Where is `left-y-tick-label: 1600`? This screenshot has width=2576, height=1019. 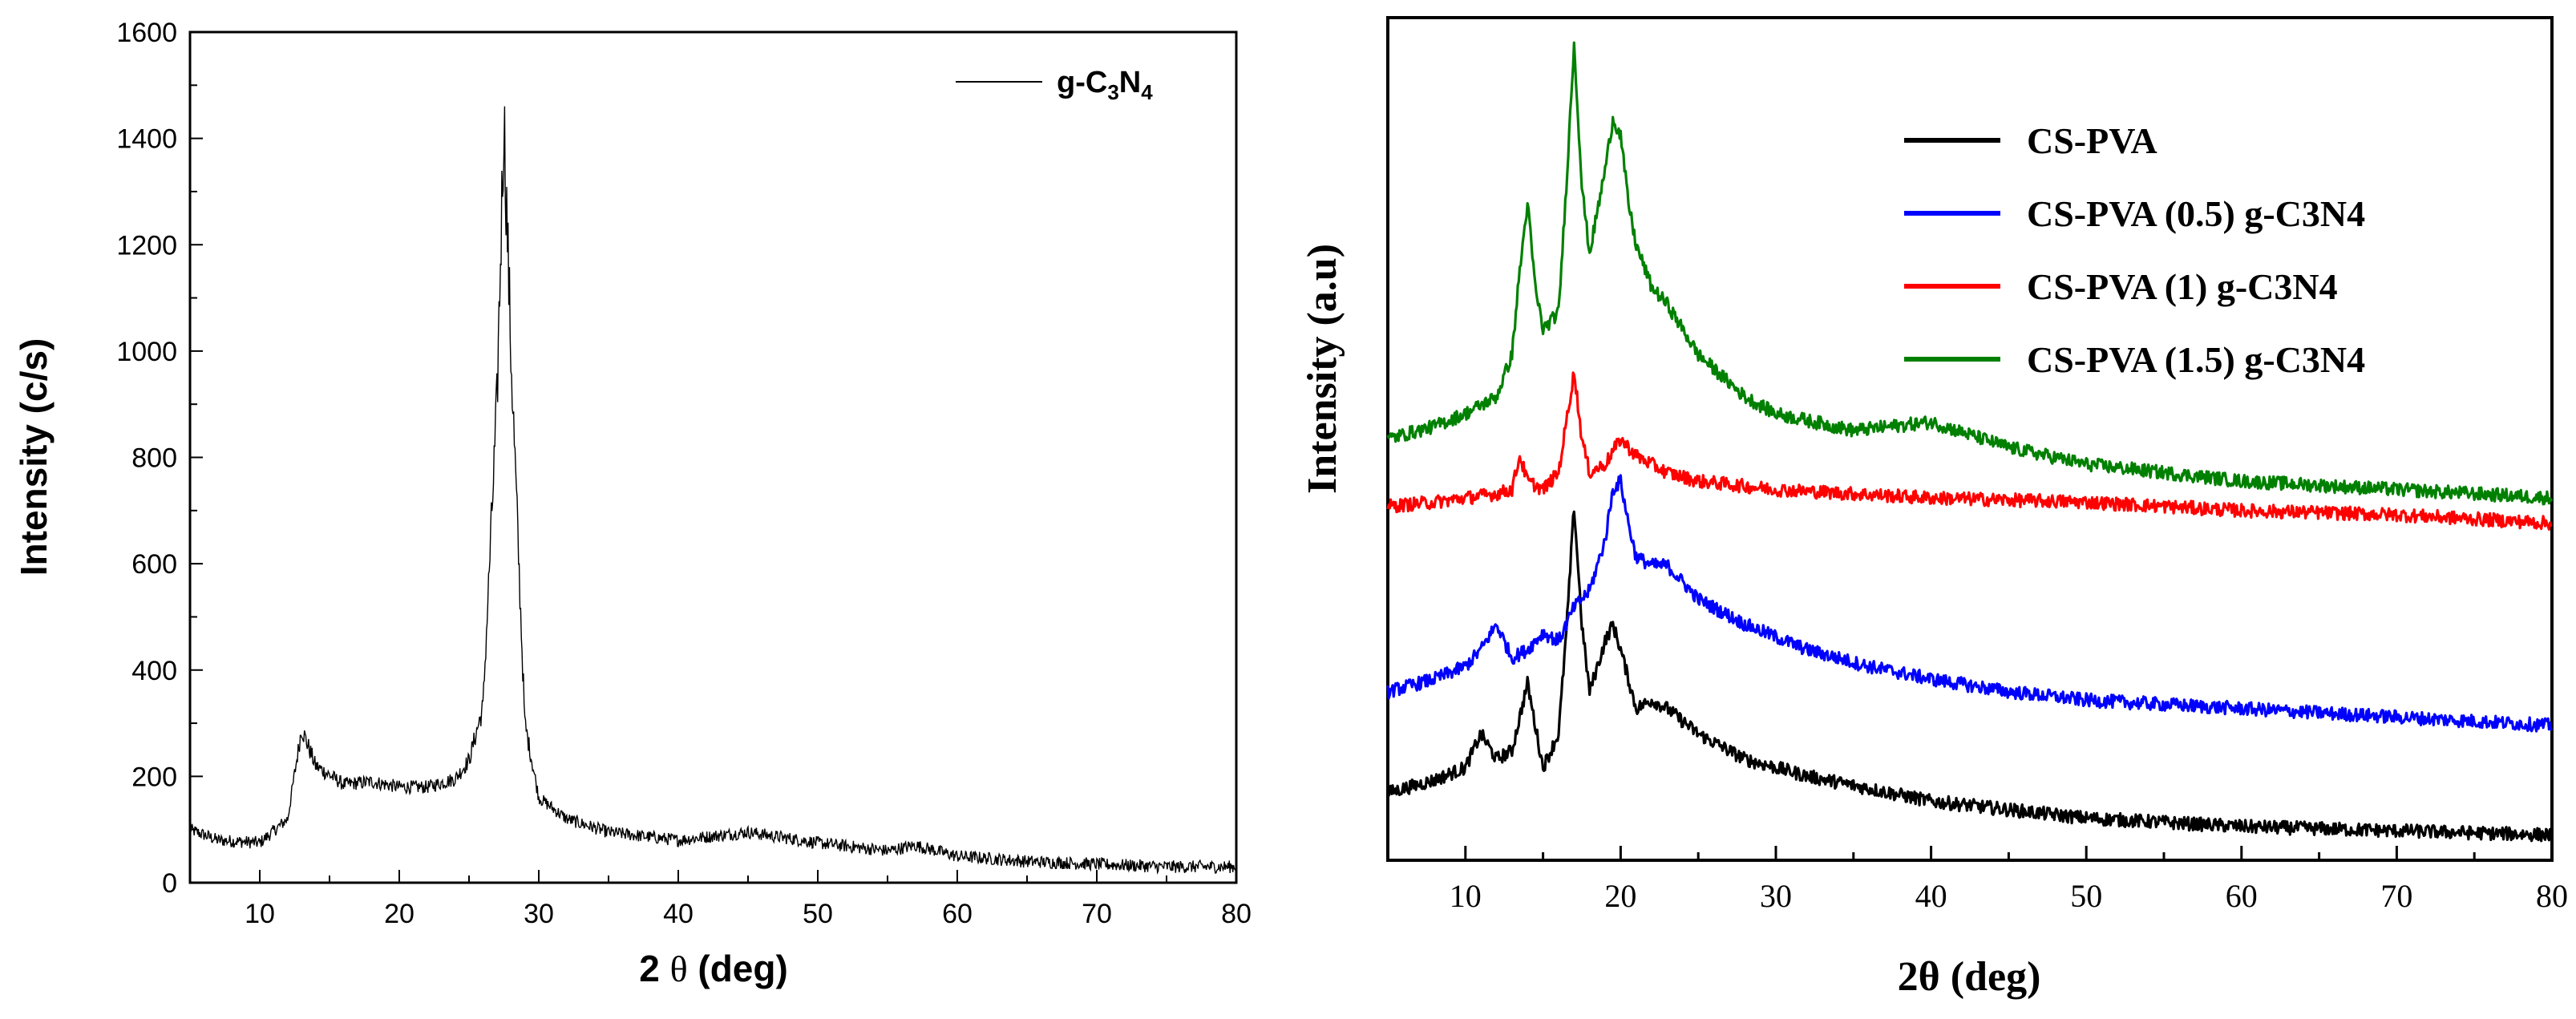 left-y-tick-label: 1600 is located at coordinates (146, 33).